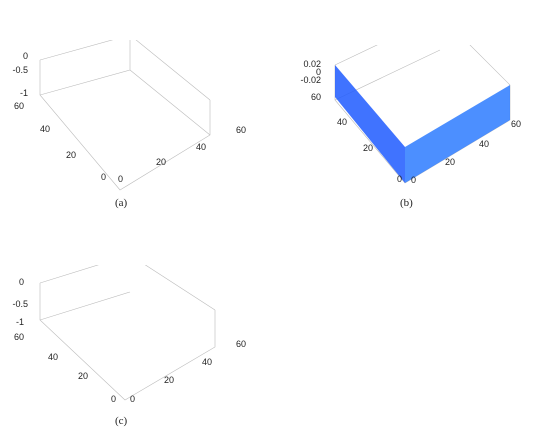 The height and width of the screenshot is (435, 550). I want to click on axes-box-c, so click(127, 333).